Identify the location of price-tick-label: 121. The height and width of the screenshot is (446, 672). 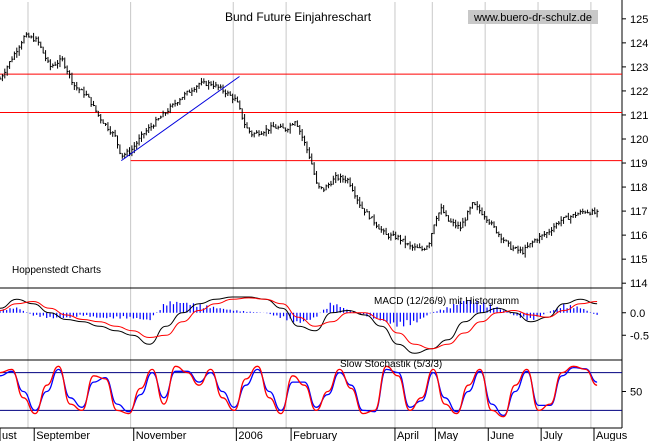
(639, 116).